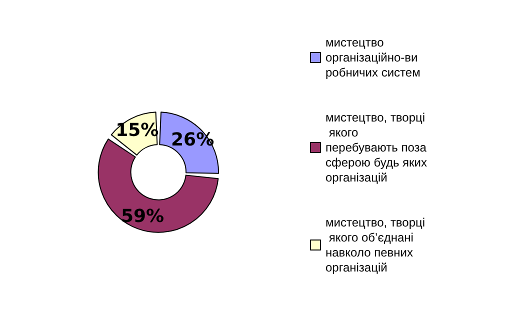 The image size is (511, 325). I want to click on legend-label: мистецтво, творці якого об’єднані навколо певних організацій, so click(376, 245).